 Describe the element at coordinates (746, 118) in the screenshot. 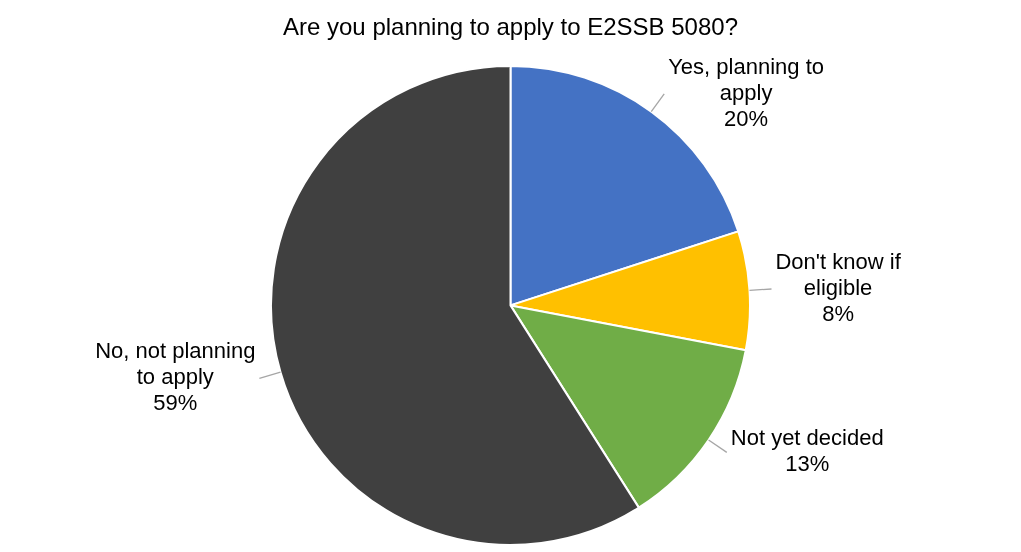

I see `data-label: 20%` at that location.